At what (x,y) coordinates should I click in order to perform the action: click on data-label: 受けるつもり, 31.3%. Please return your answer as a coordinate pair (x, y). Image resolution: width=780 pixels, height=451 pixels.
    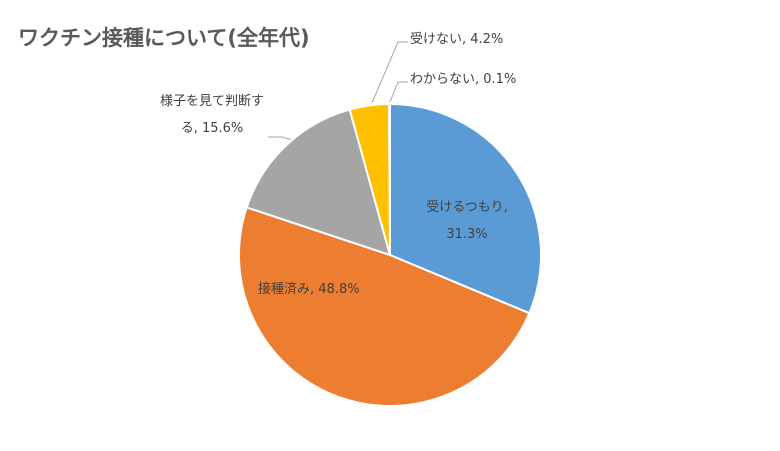
    Looking at the image, I should click on (467, 221).